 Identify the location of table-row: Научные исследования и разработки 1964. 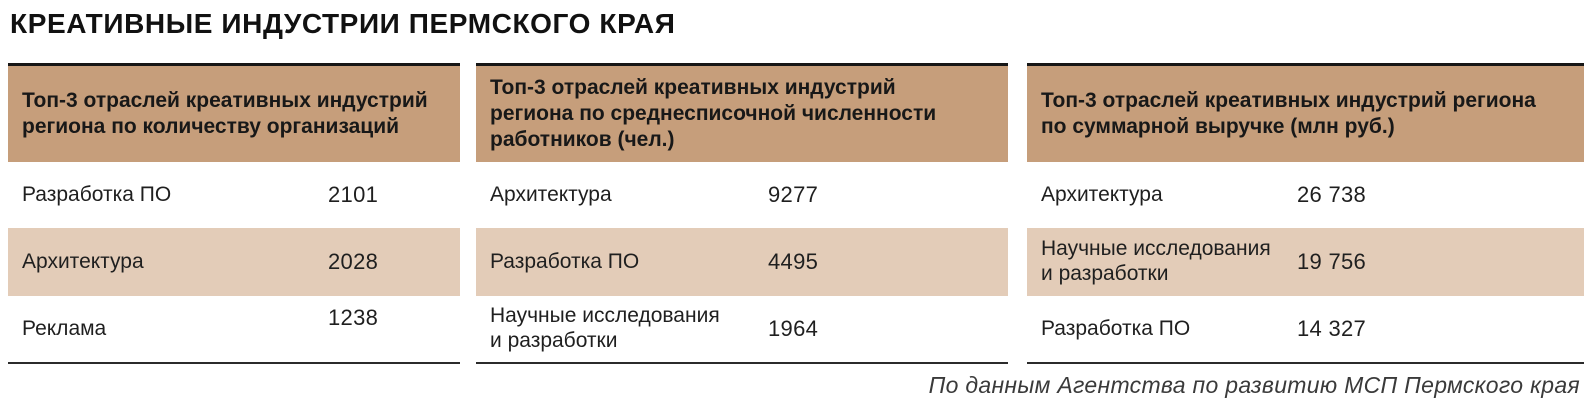
(742, 329).